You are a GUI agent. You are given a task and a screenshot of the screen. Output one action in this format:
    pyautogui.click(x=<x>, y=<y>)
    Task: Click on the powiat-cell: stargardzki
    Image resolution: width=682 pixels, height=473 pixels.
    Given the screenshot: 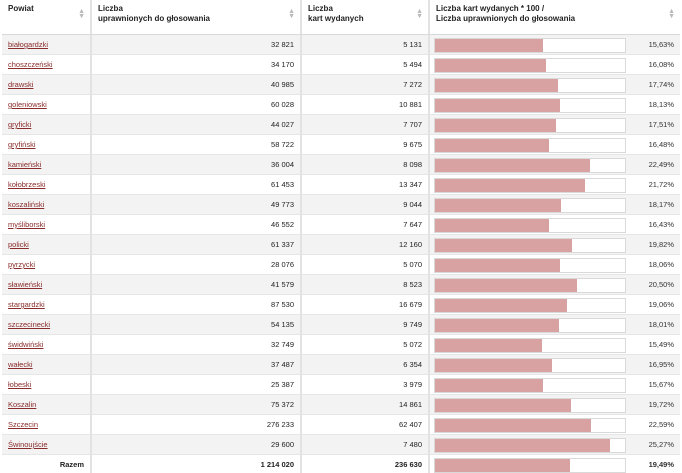 What is the action you would take?
    pyautogui.click(x=46, y=305)
    